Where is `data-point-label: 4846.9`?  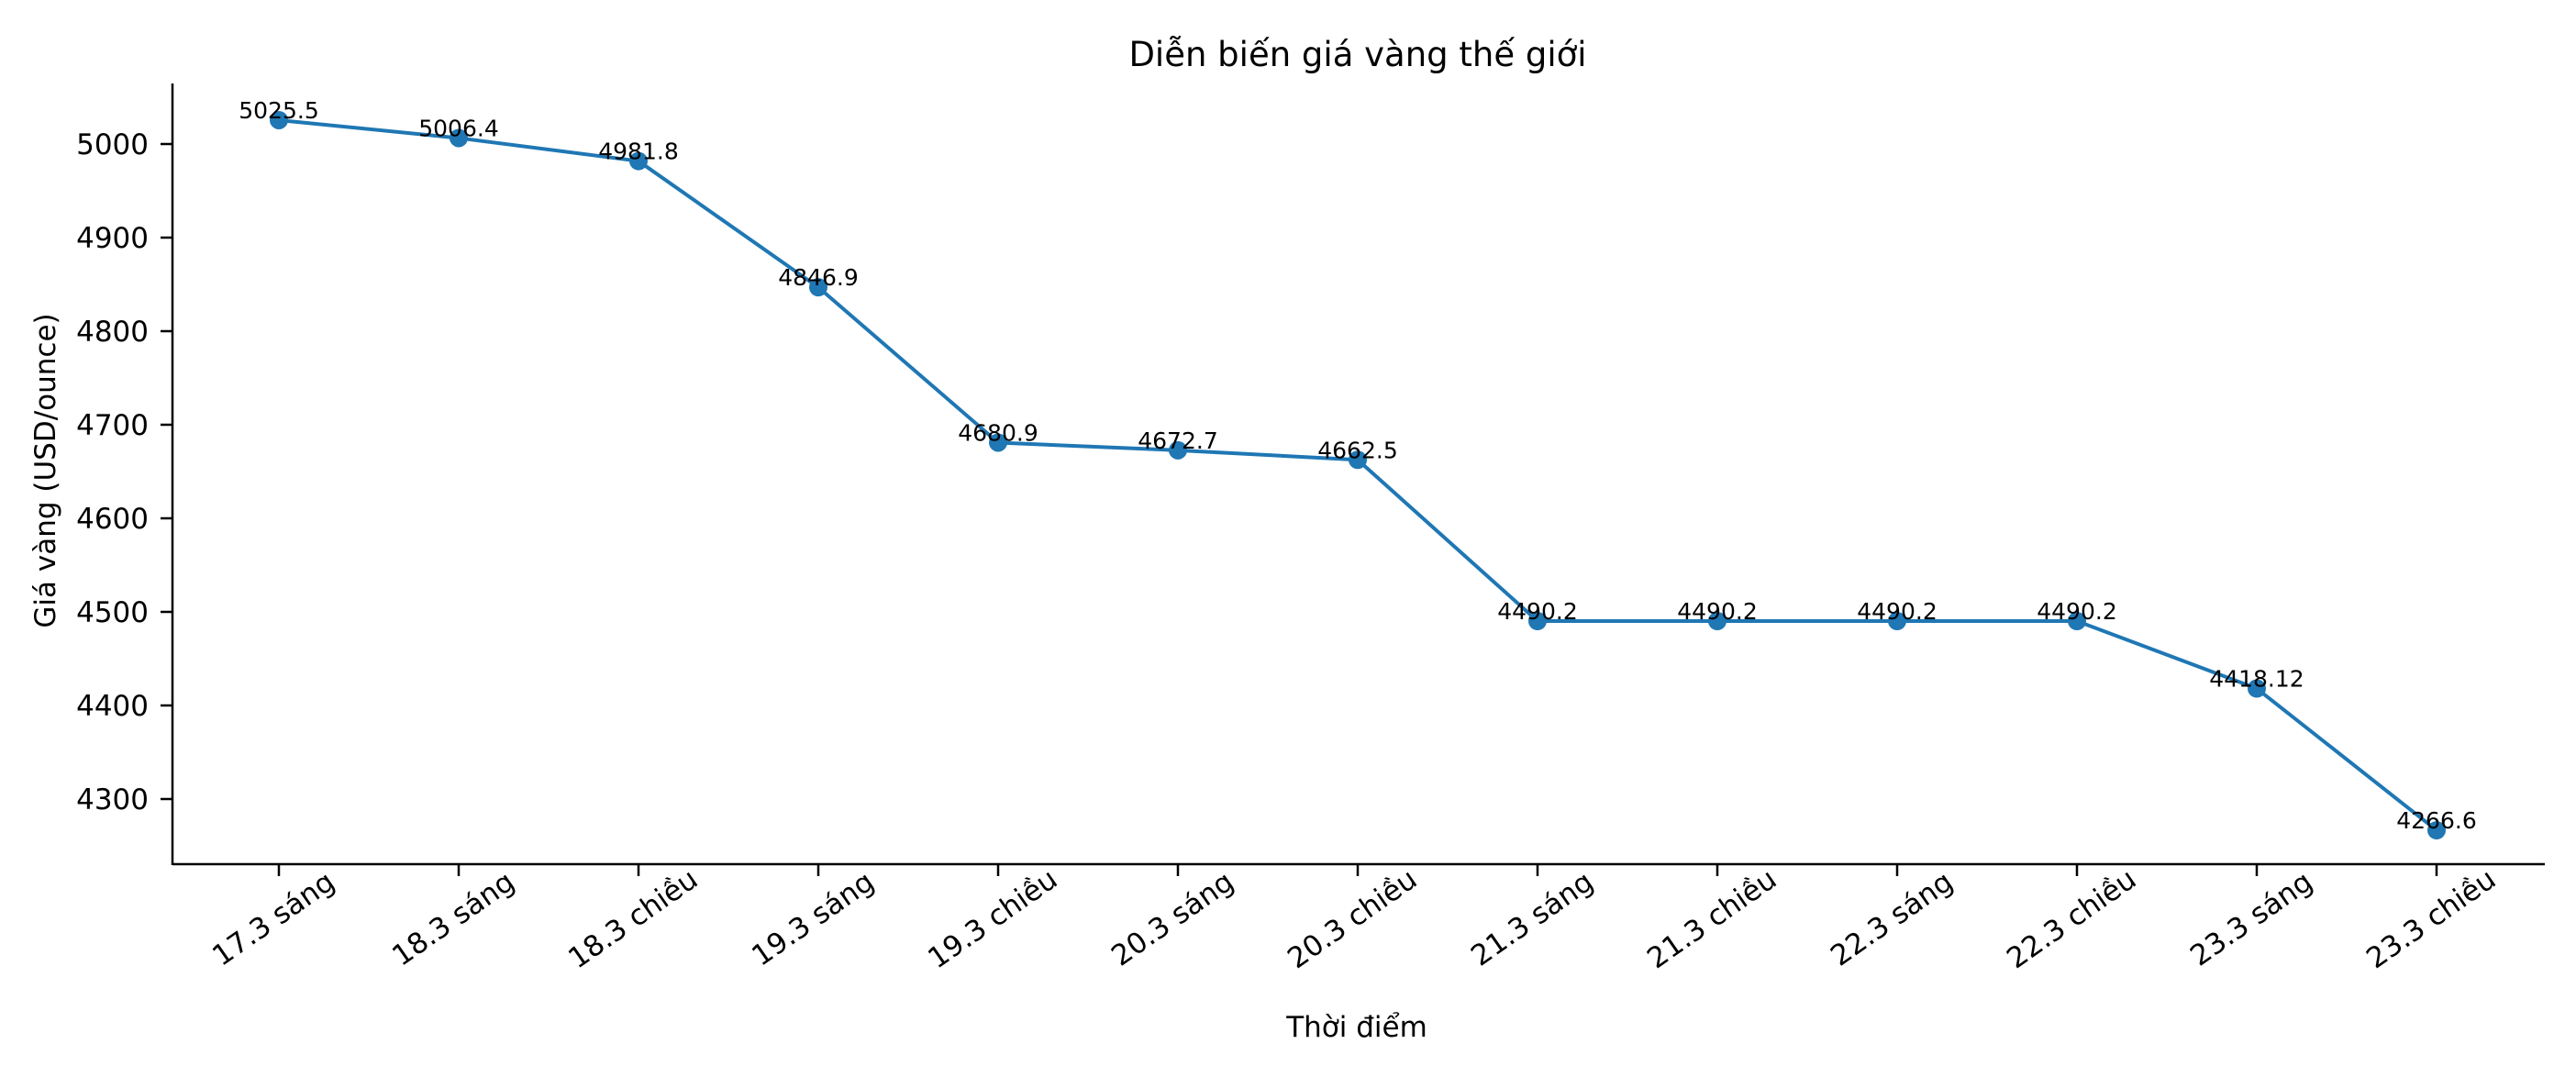
data-point-label: 4846.9 is located at coordinates (818, 277).